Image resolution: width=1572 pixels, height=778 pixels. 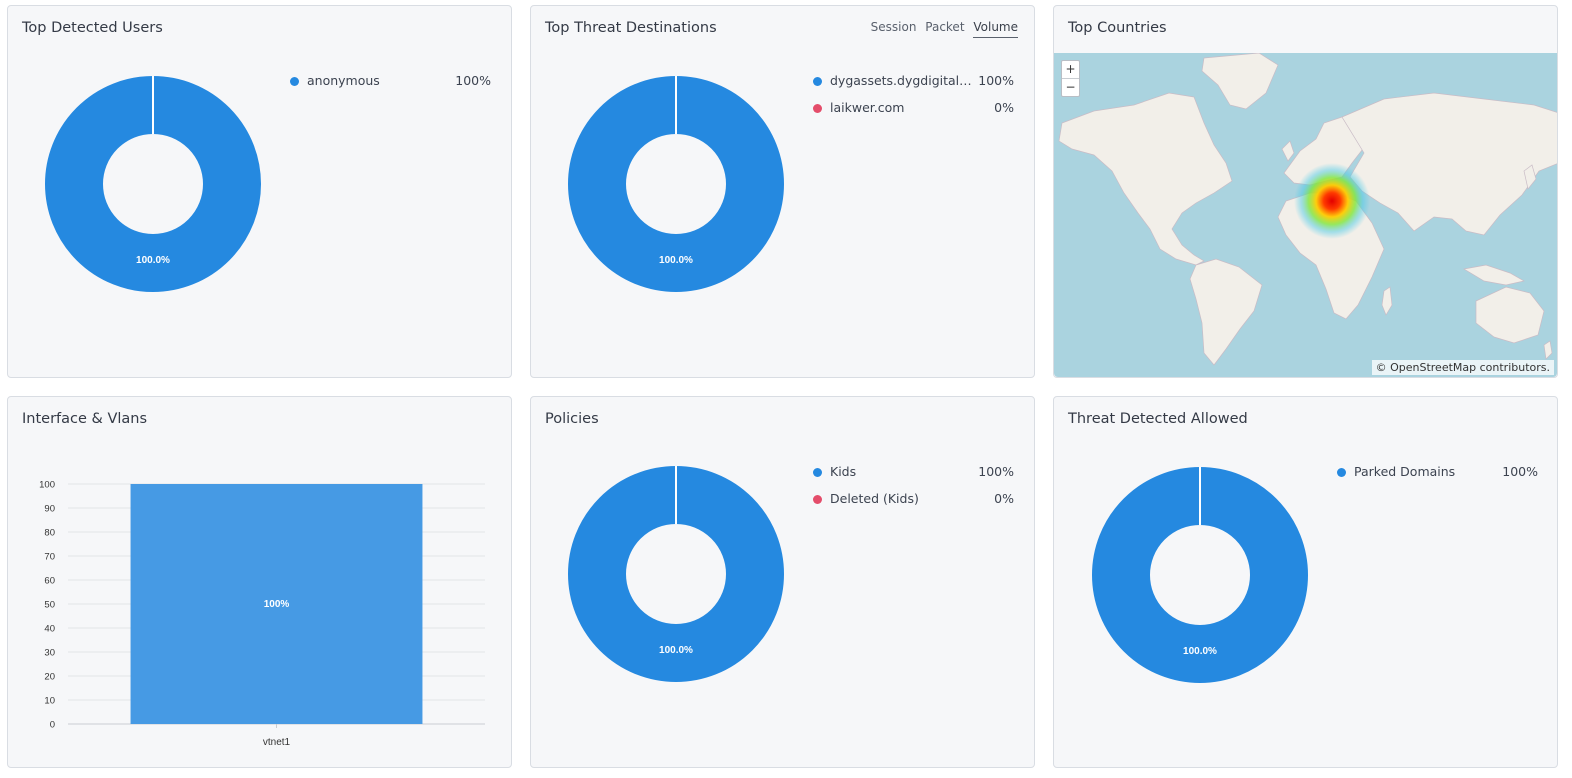 What do you see at coordinates (49, 653) in the screenshot?
I see `y-tick-label: 30` at bounding box center [49, 653].